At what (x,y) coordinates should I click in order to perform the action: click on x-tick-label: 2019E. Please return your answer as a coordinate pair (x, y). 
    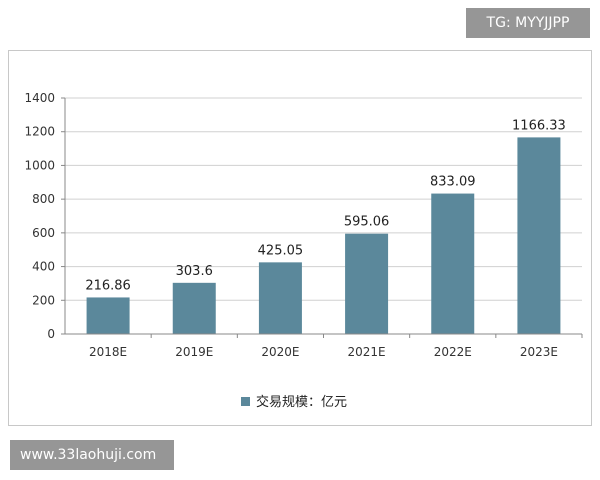
    Looking at the image, I should click on (194, 352).